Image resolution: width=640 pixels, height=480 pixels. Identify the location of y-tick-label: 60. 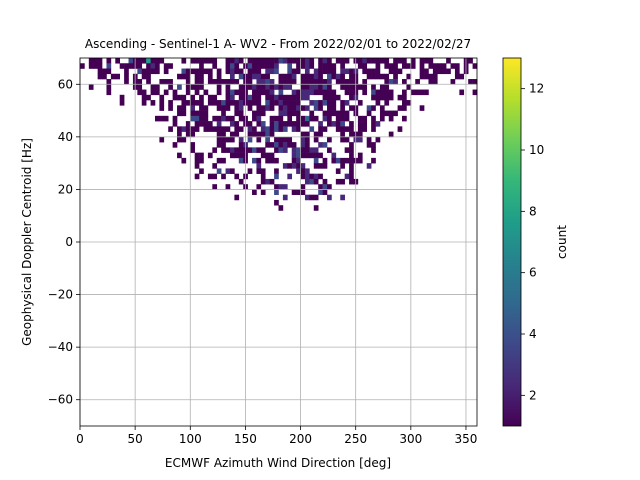
(65, 84).